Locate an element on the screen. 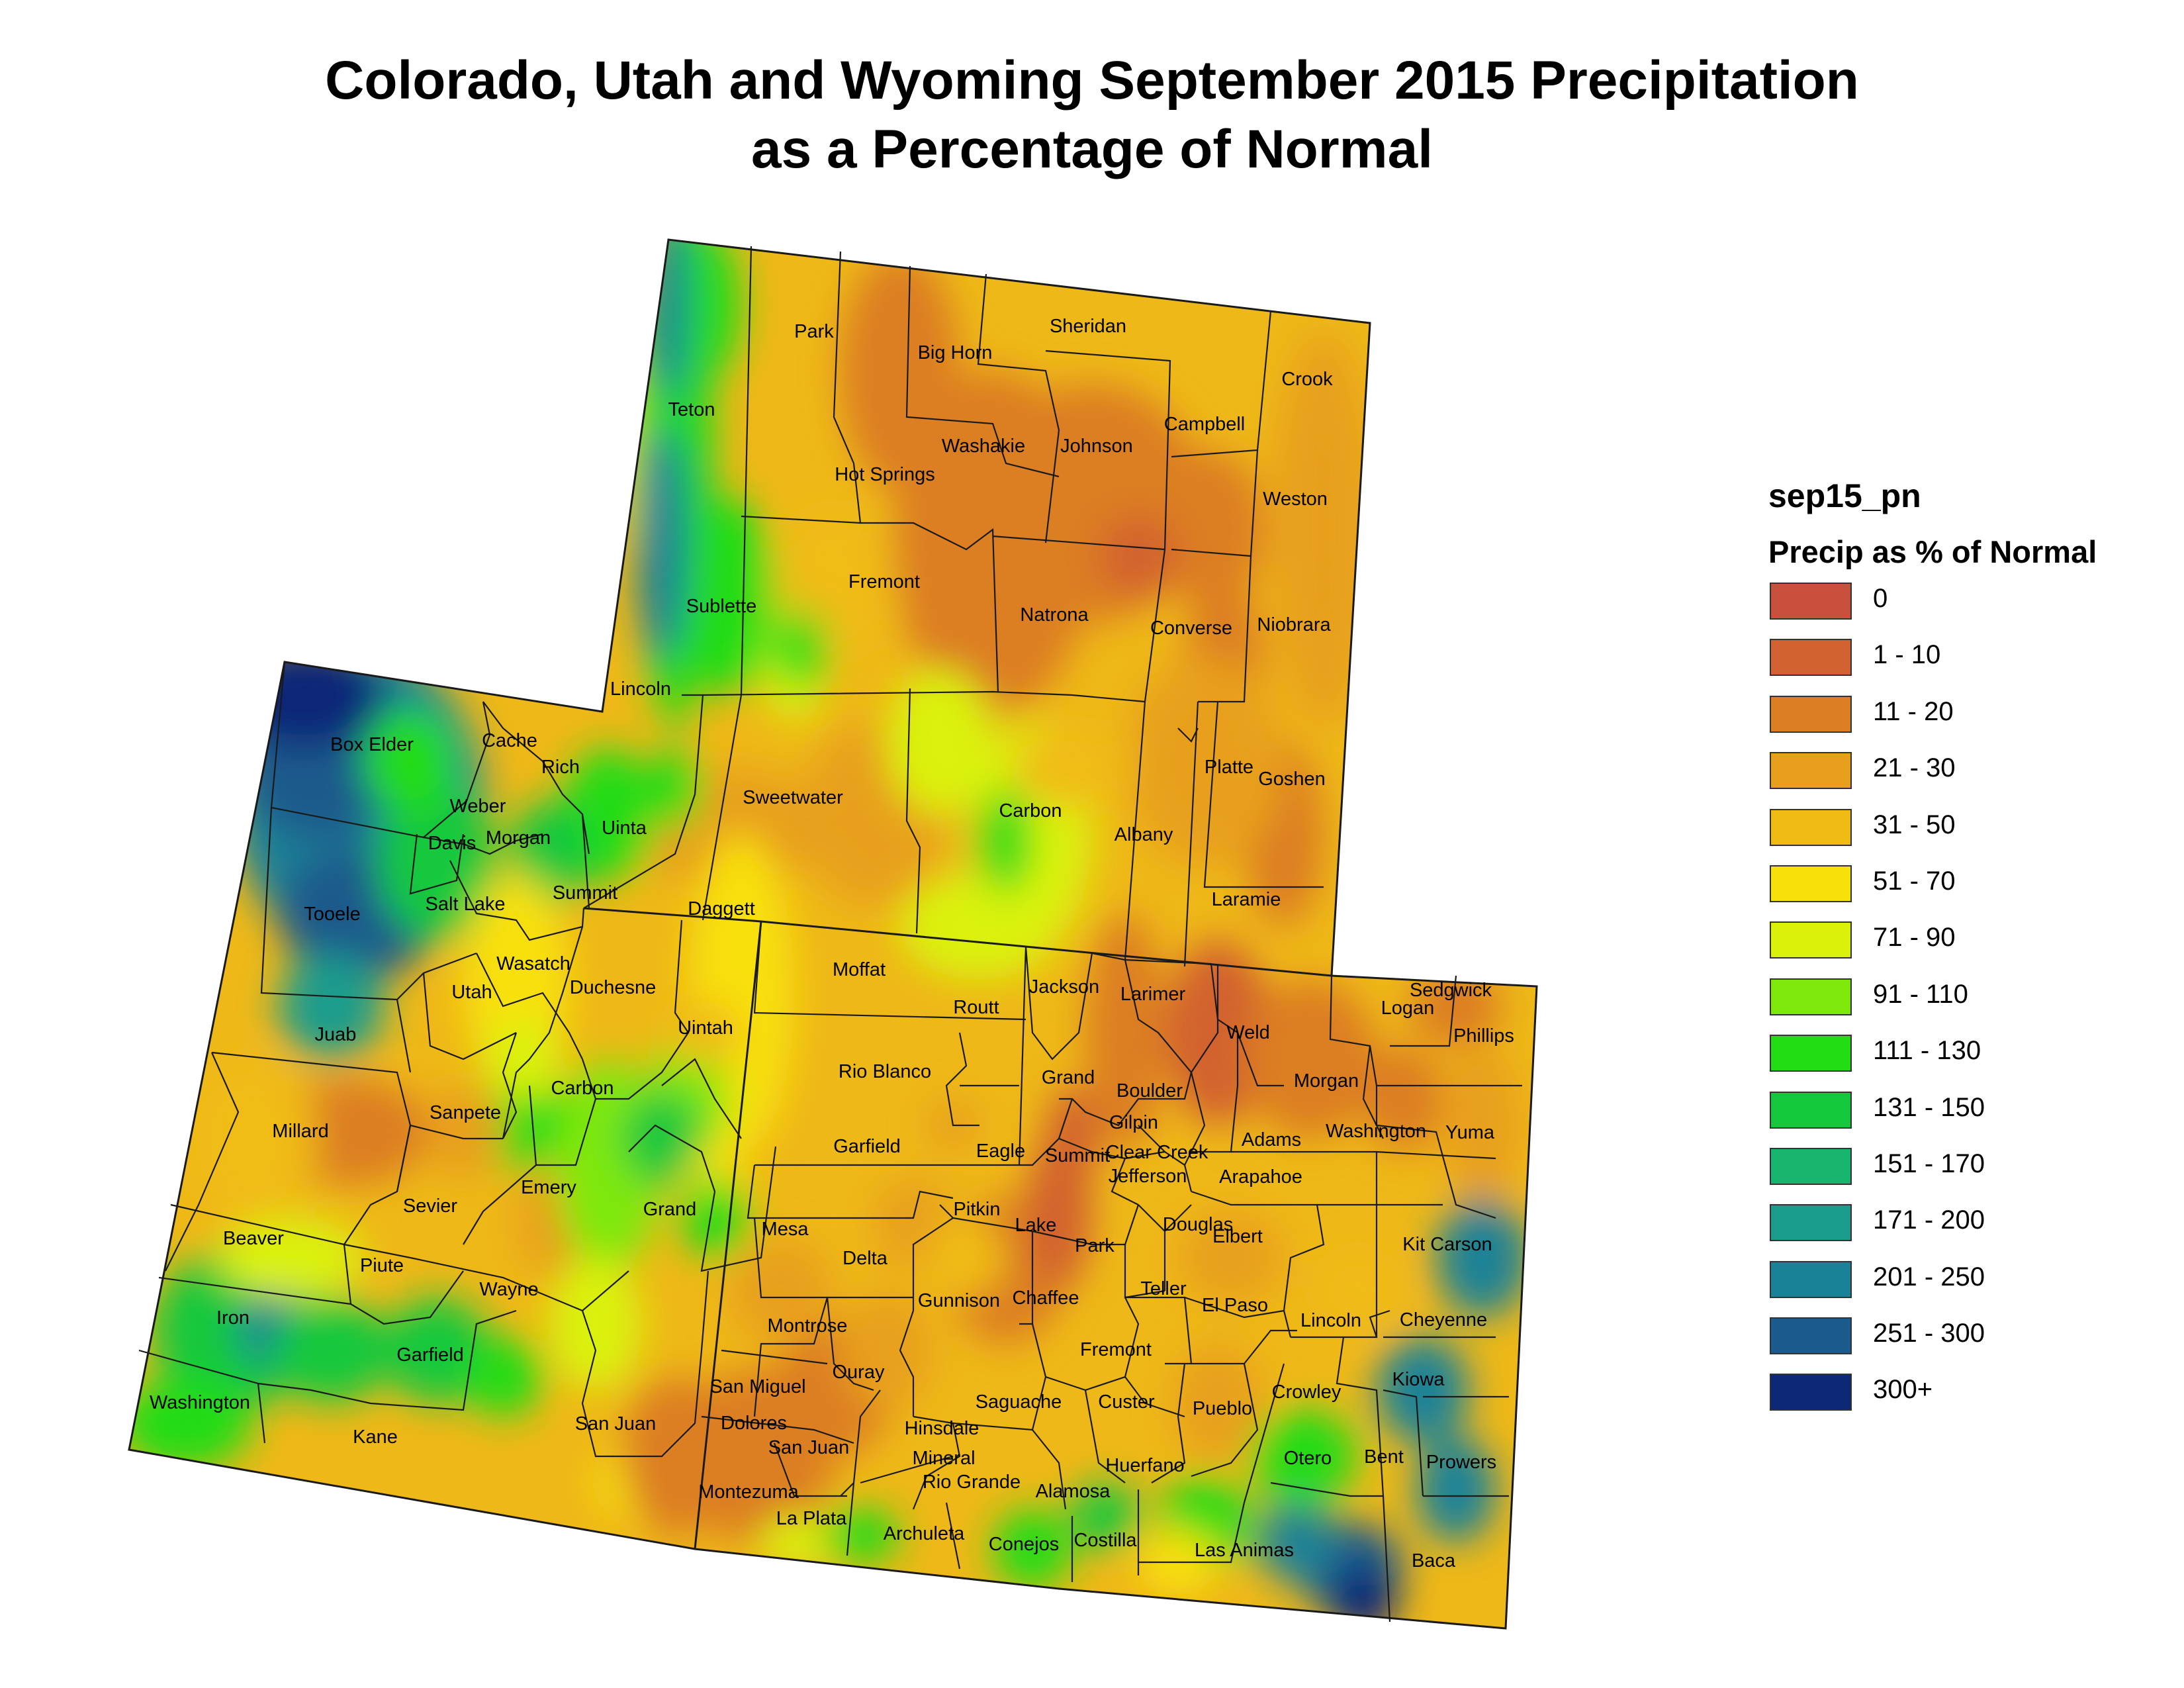 The height and width of the screenshot is (1688, 2184). county-label: Phillips is located at coordinates (1484, 1036).